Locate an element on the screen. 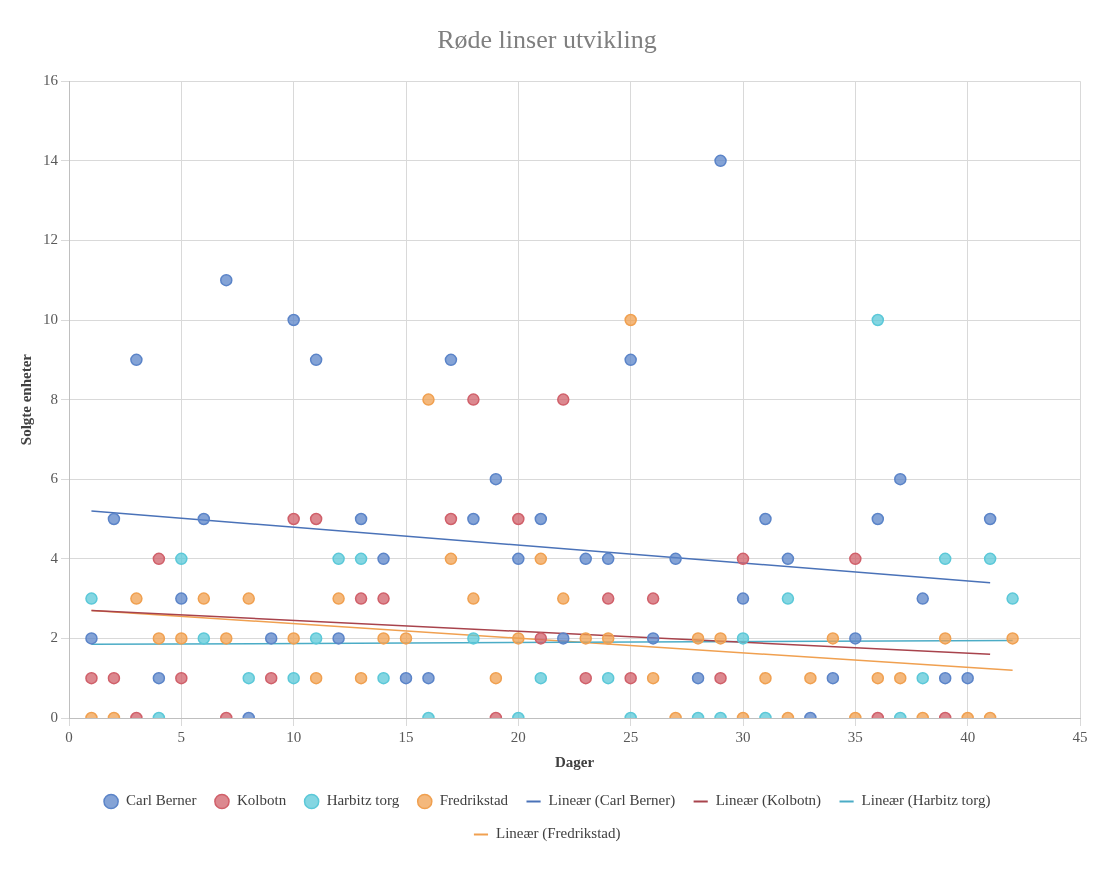 The image size is (1107, 871). y-tick-label: 8 is located at coordinates (54, 398).